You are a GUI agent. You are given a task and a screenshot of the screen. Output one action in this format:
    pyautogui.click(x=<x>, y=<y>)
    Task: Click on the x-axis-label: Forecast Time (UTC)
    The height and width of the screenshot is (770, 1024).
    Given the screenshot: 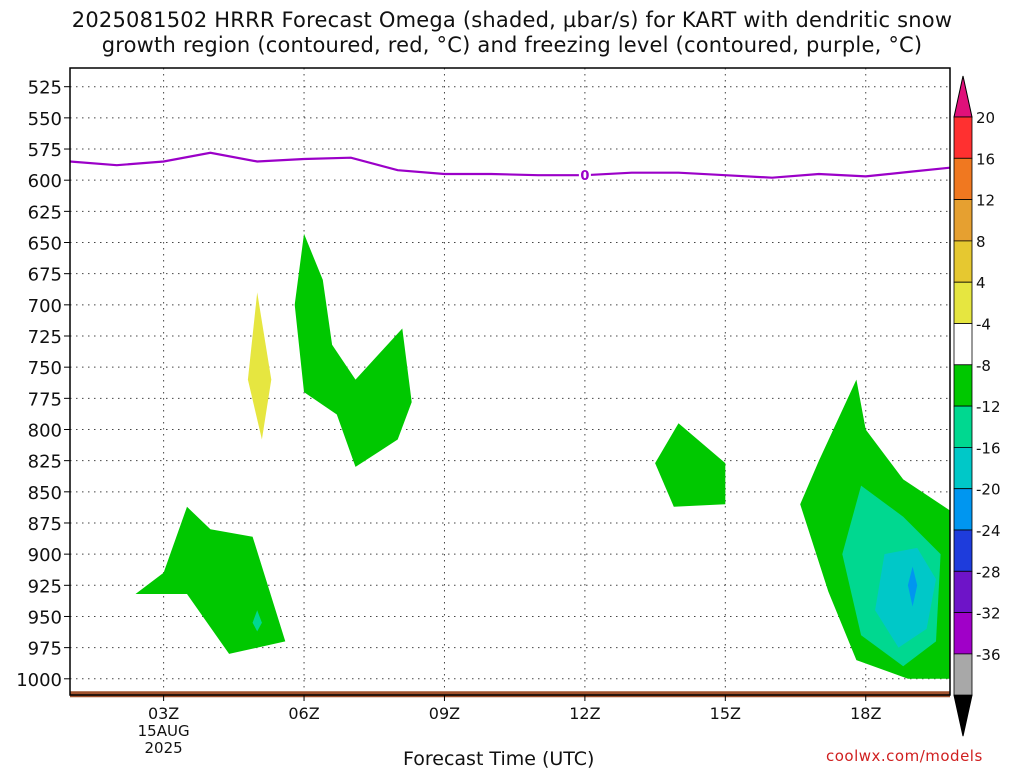 What is the action you would take?
    pyautogui.click(x=499, y=759)
    